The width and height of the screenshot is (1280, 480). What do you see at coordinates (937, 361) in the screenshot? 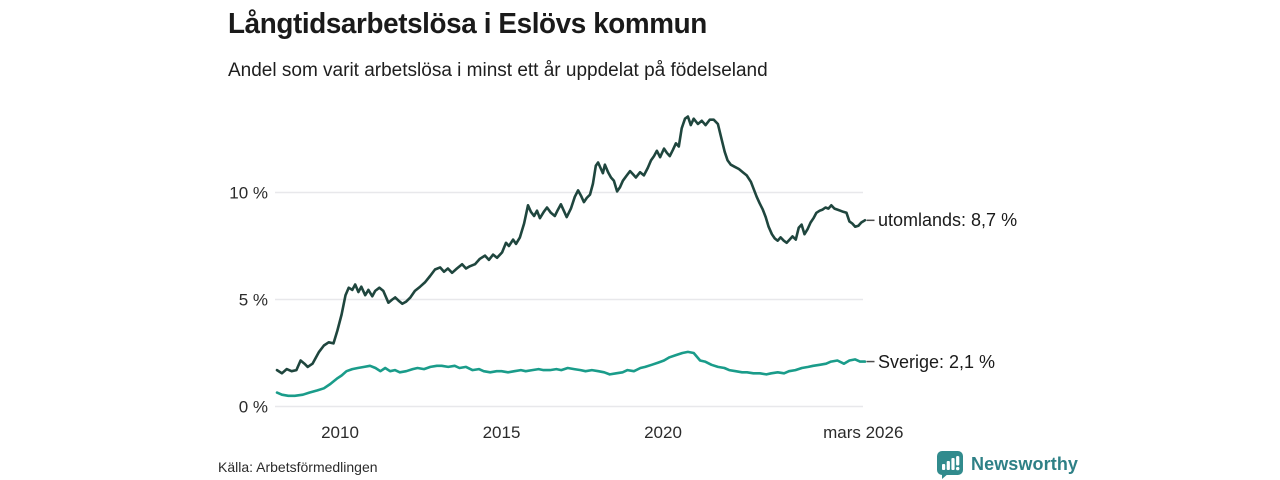
I see `series-end-label-sverige: Sverige: 2,1 %` at bounding box center [937, 361].